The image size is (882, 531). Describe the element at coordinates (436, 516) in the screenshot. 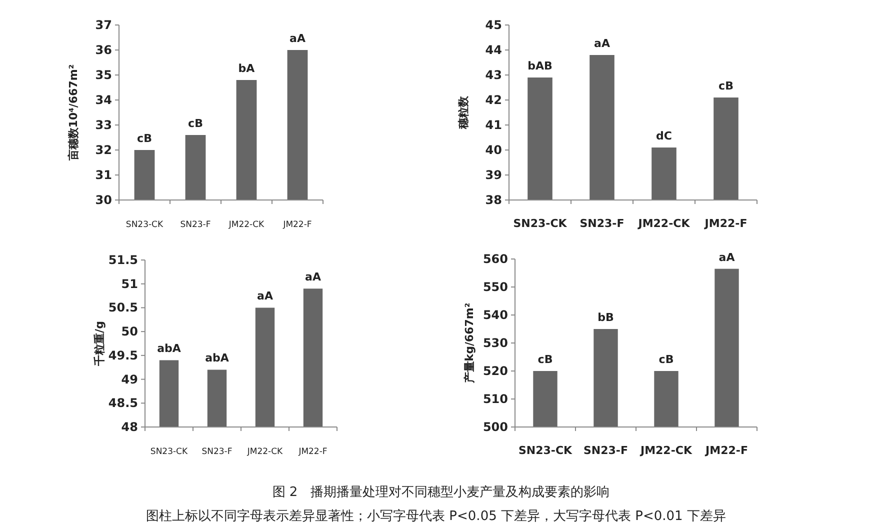

I see `text: 图柱上标以不同字母表示差异显著性；小写字母代表 P<0.05 下差异，大写字母代表 P<0.01 下差异` at that location.